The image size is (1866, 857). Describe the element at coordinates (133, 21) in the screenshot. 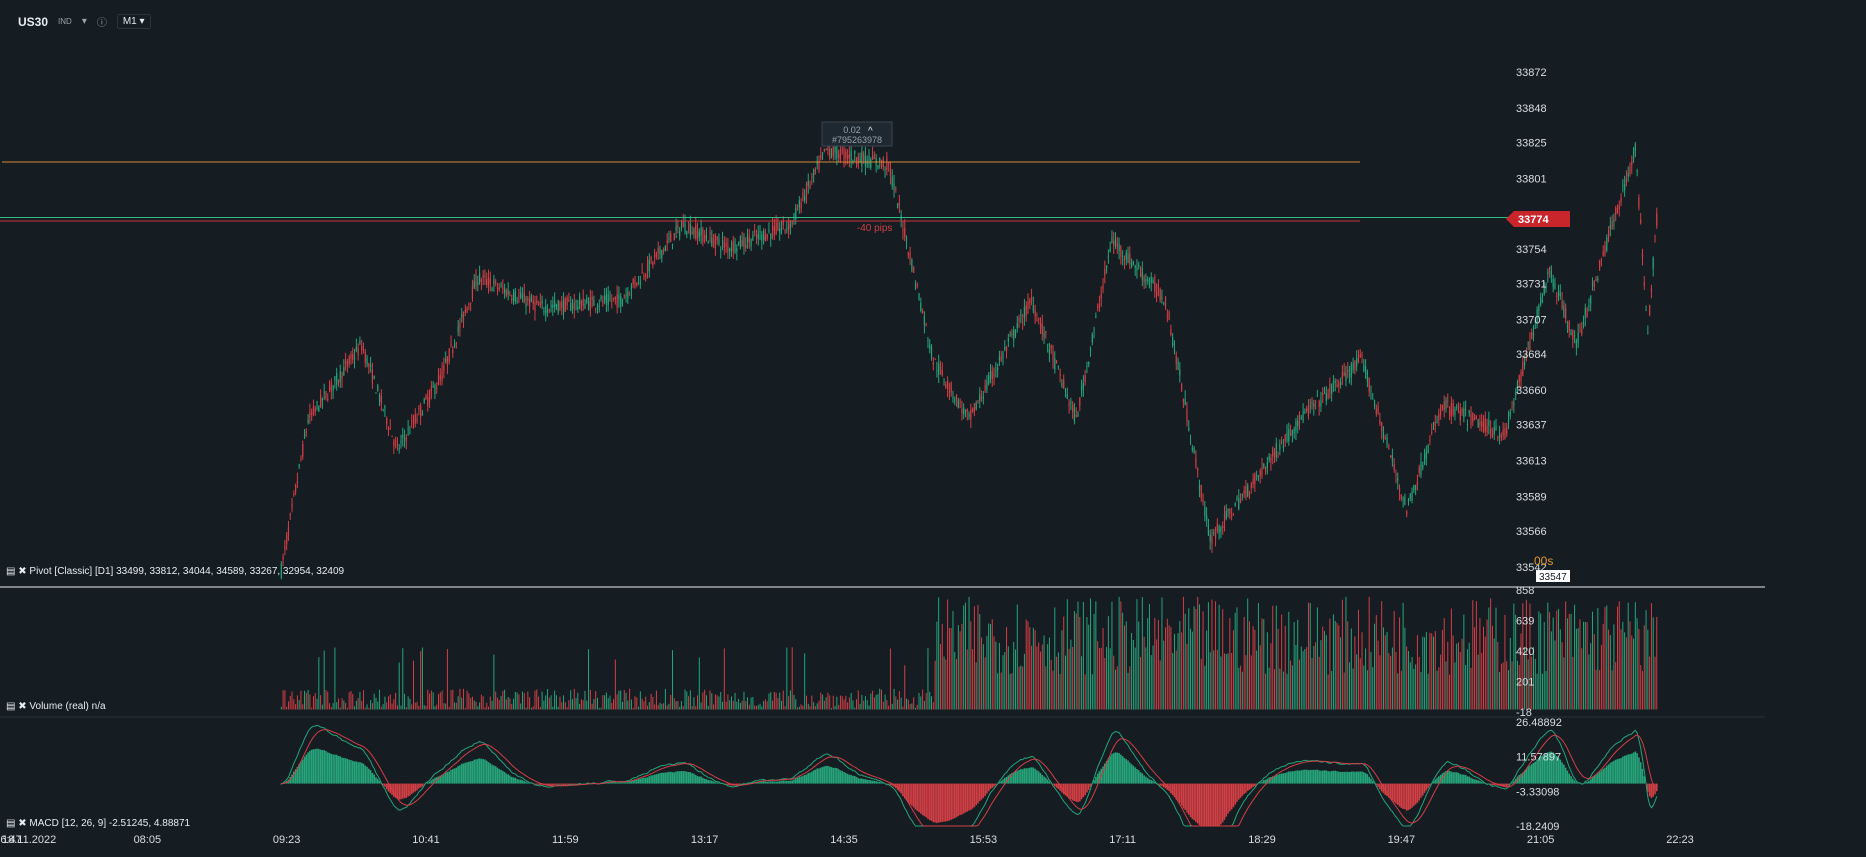

I see `timeframe-select: M1 ▾` at that location.